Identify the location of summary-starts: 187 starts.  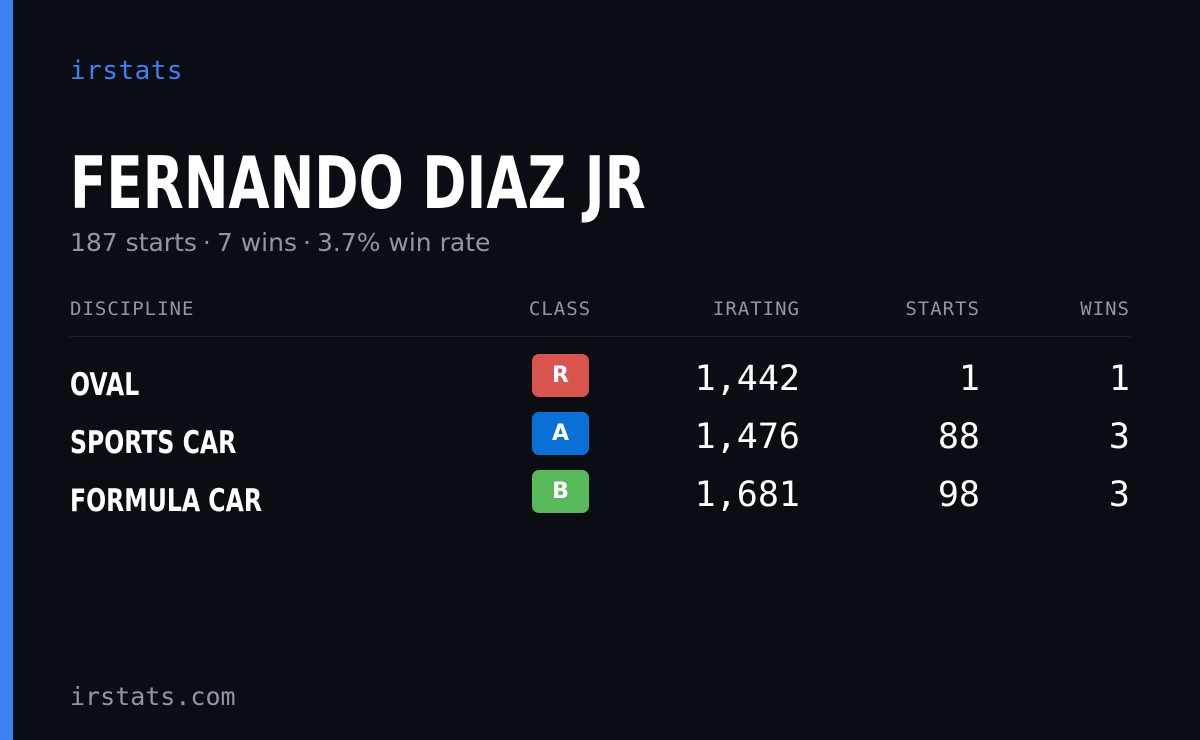
(133, 242).